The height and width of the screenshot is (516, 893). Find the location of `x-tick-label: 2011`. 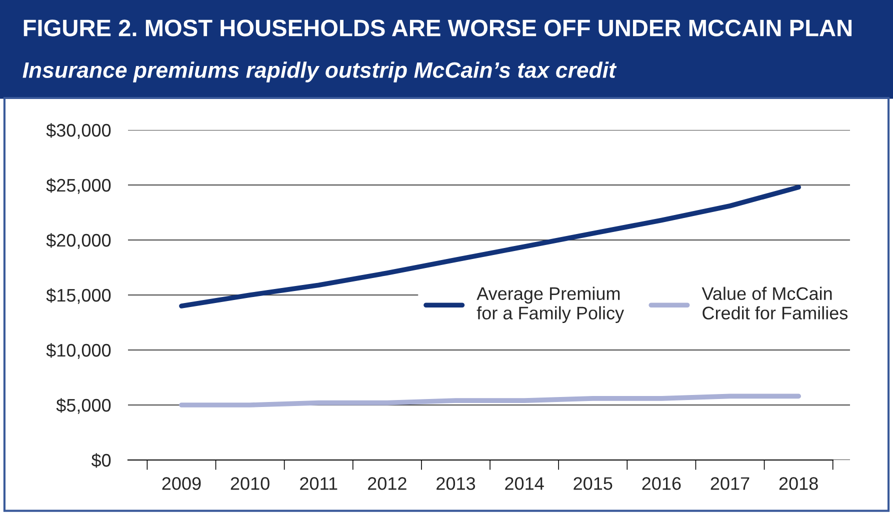

x-tick-label: 2011 is located at coordinates (319, 483).